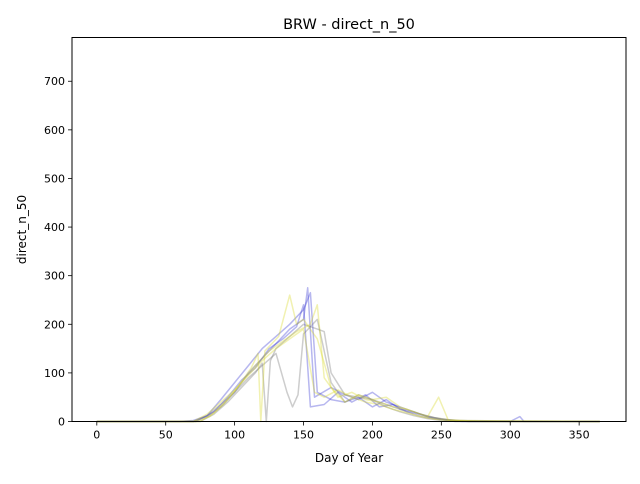 This screenshot has width=640, height=484. What do you see at coordinates (54, 276) in the screenshot?
I see `y-tick-label: 300` at bounding box center [54, 276].